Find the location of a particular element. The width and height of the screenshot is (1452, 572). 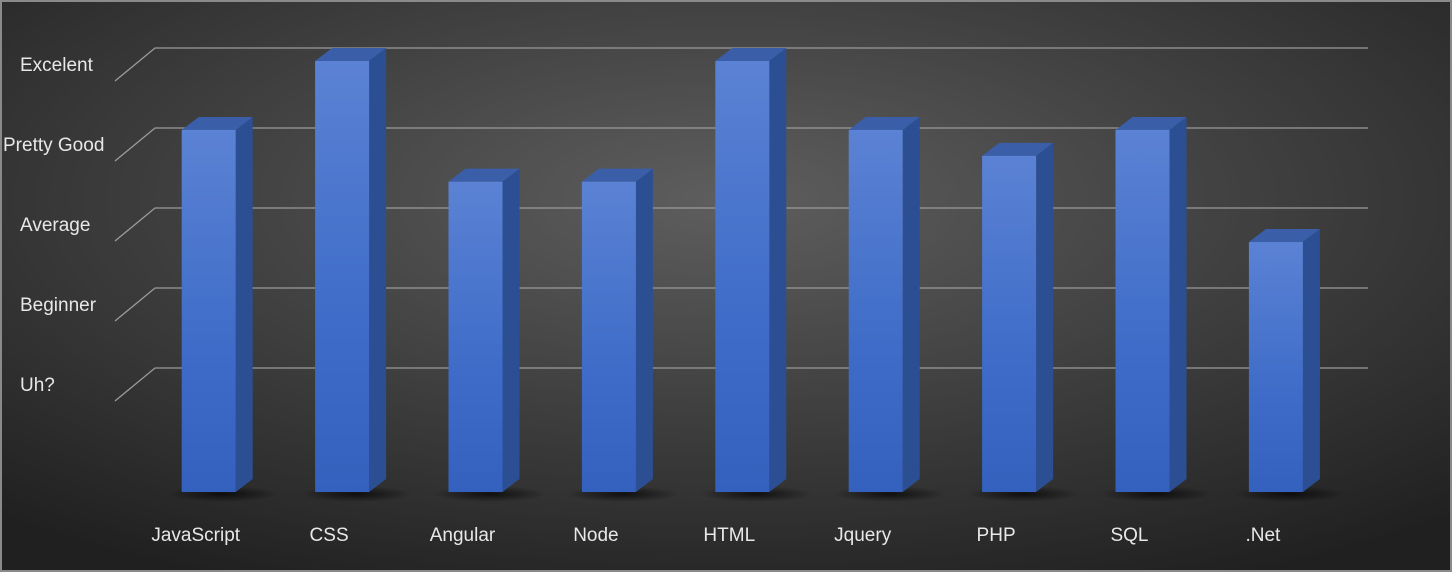

y-tick-label: Average is located at coordinates (55, 225).